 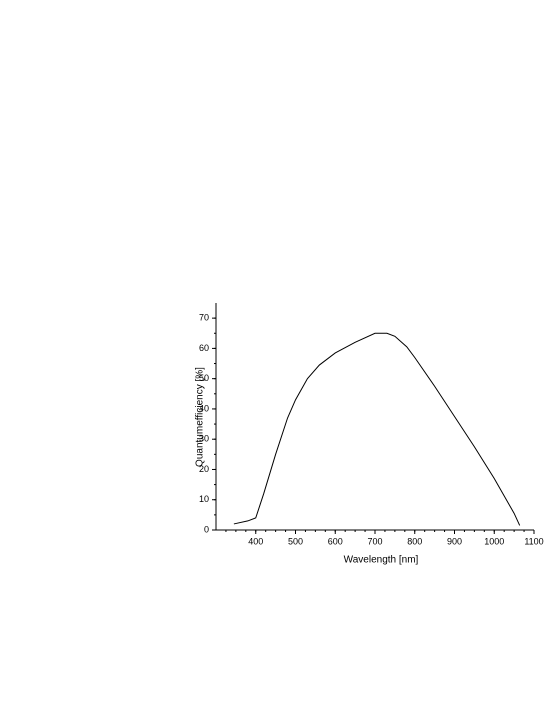 What do you see at coordinates (200, 417) in the screenshot?
I see `y-axis-label: Quantumefficiency [%]` at bounding box center [200, 417].